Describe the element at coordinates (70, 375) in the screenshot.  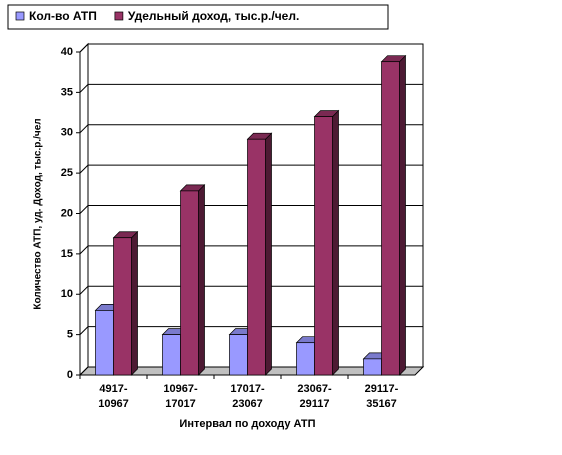
I see `y-tick-label: 0` at that location.